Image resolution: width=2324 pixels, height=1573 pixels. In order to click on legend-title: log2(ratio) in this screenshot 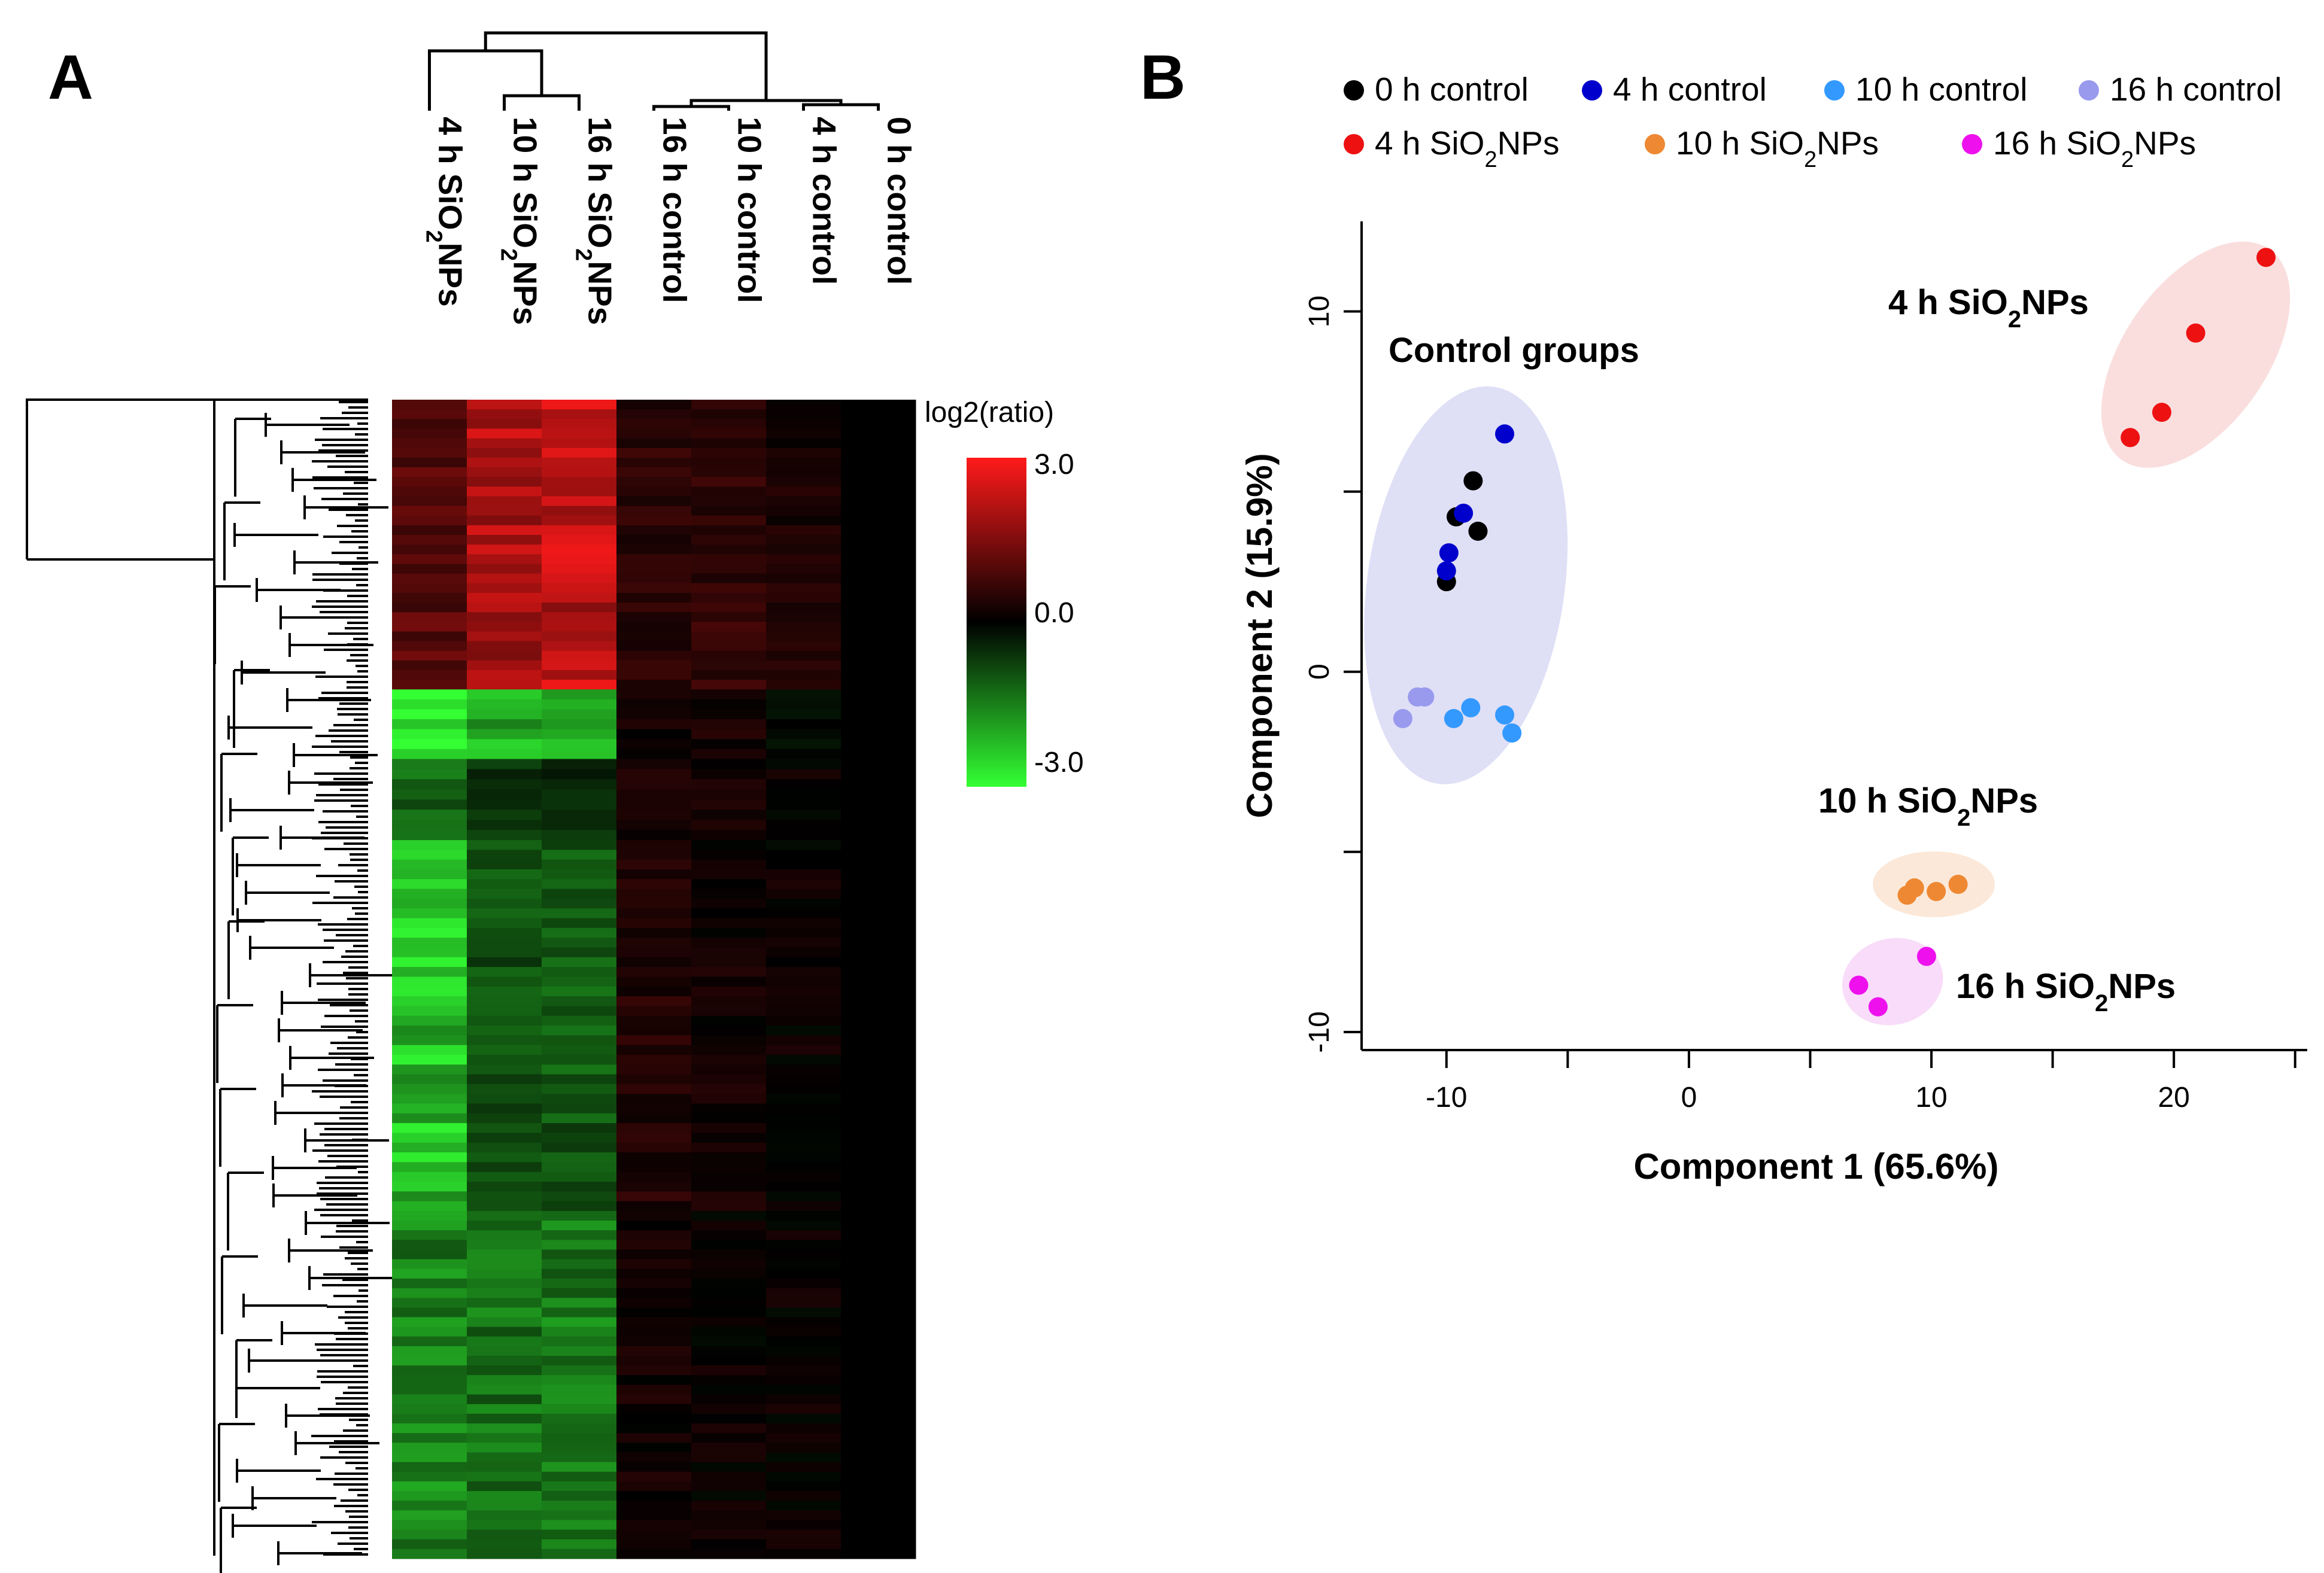, I will do `click(989, 412)`.